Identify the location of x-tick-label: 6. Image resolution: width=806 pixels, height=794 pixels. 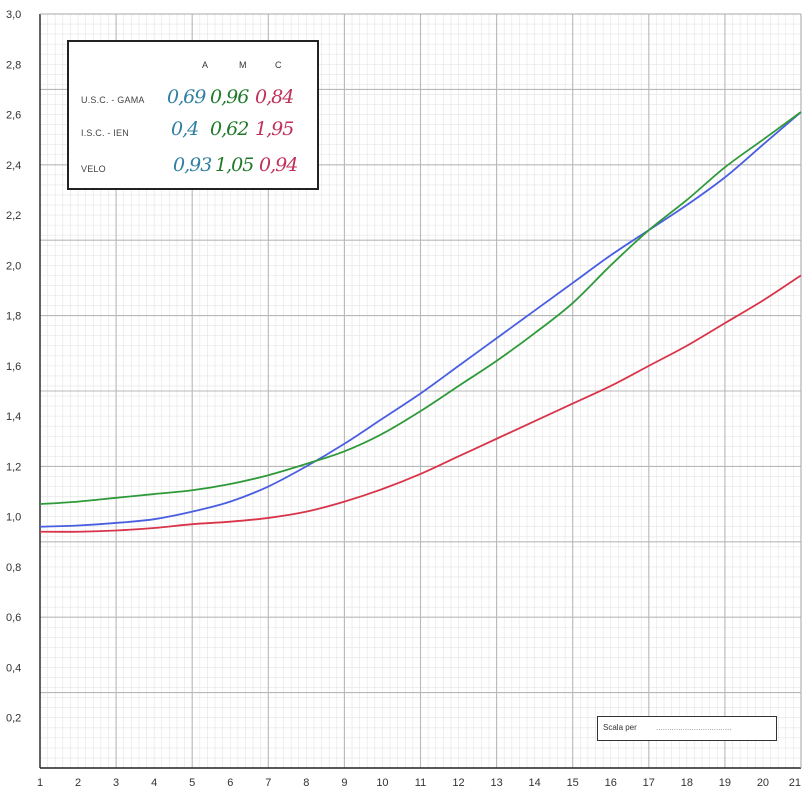
(230, 783).